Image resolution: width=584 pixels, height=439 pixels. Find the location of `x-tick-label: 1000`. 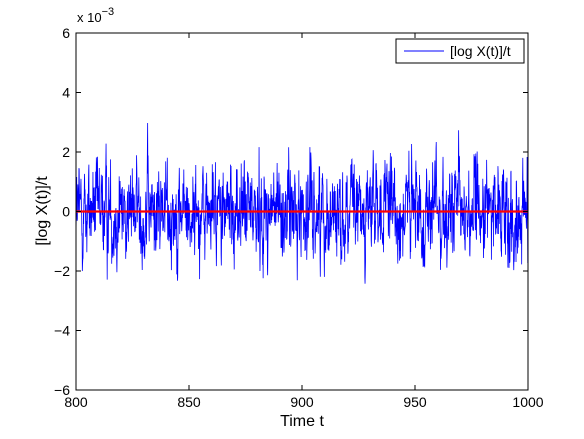

x-tick-label: 1000 is located at coordinates (527, 402).